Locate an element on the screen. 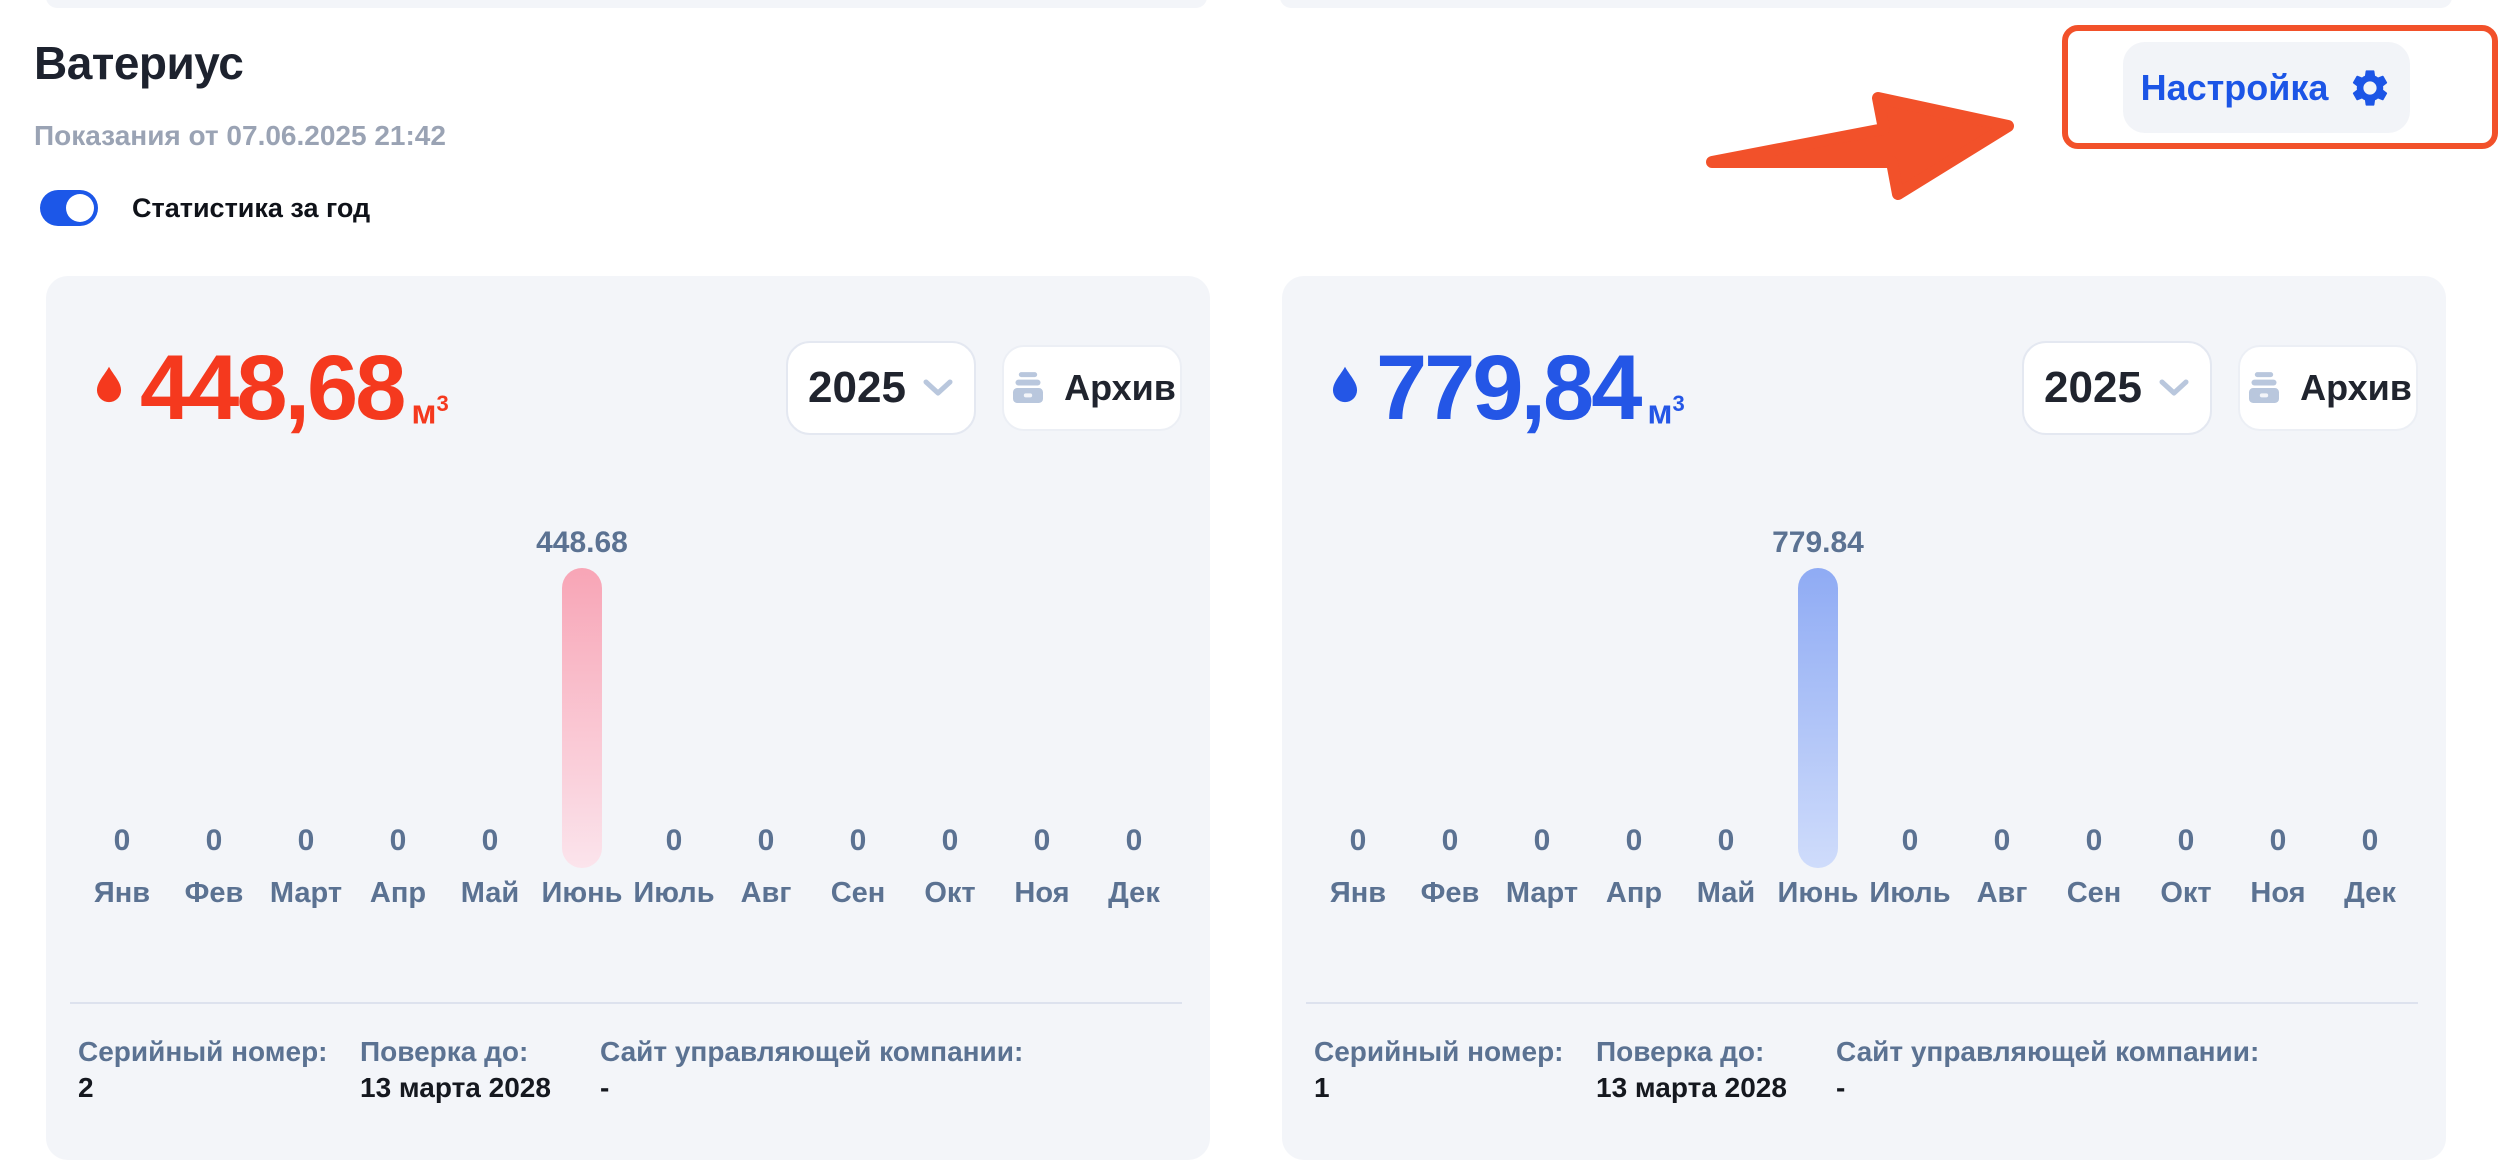  chart-column-Июнь: 448.68 Июнь is located at coordinates (582, 717).